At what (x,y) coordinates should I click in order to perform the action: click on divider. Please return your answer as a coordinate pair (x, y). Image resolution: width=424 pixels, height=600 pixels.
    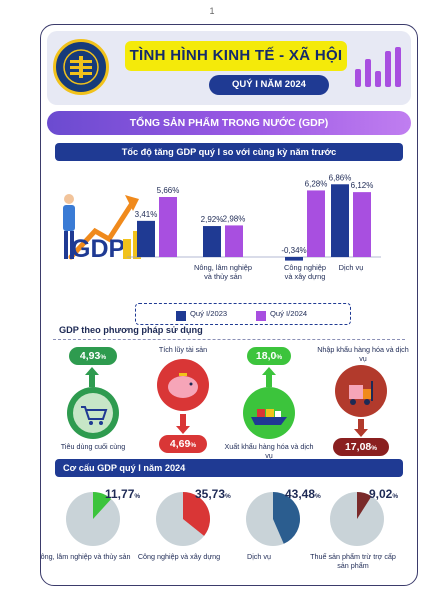
    Looking at the image, I should click on (229, 339).